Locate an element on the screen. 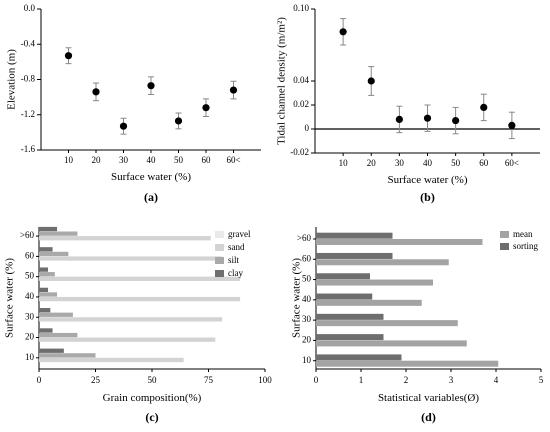  y-tick-label: 0.02 is located at coordinates (301, 104).